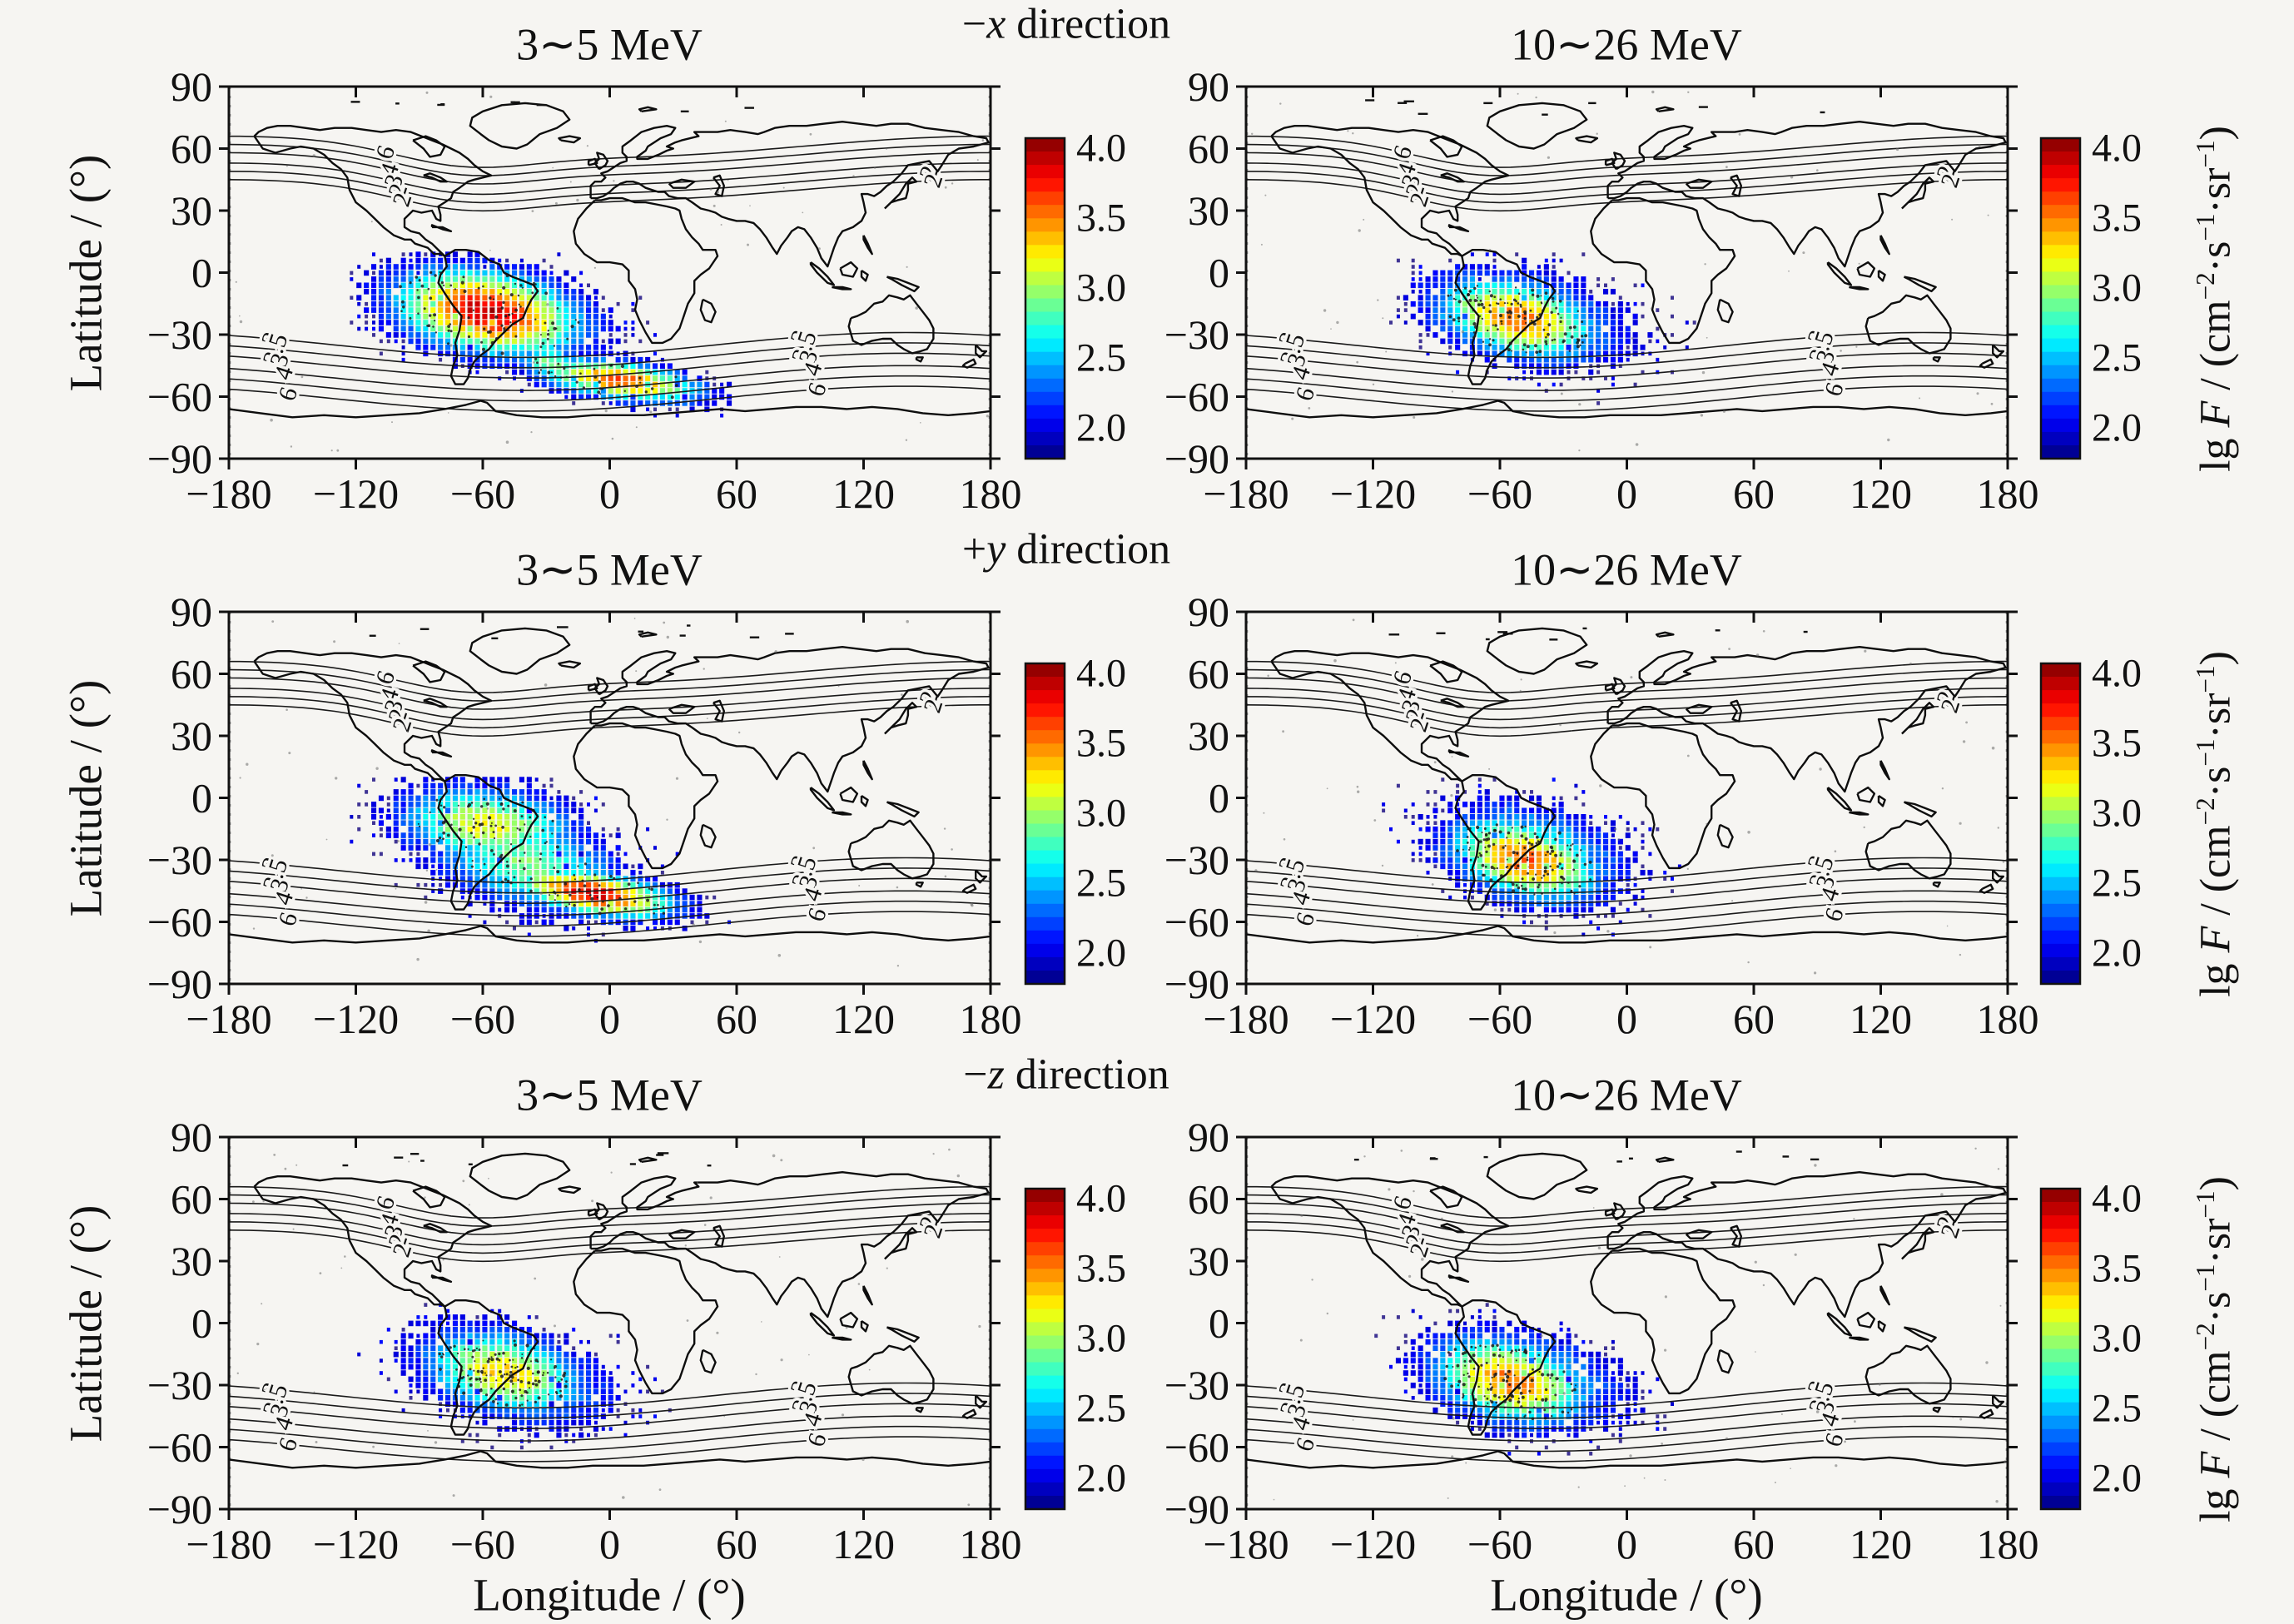 This screenshot has width=2294, height=1624. Describe the element at coordinates (1754, 1019) in the screenshot. I see `x-tick-label: 60` at that location.